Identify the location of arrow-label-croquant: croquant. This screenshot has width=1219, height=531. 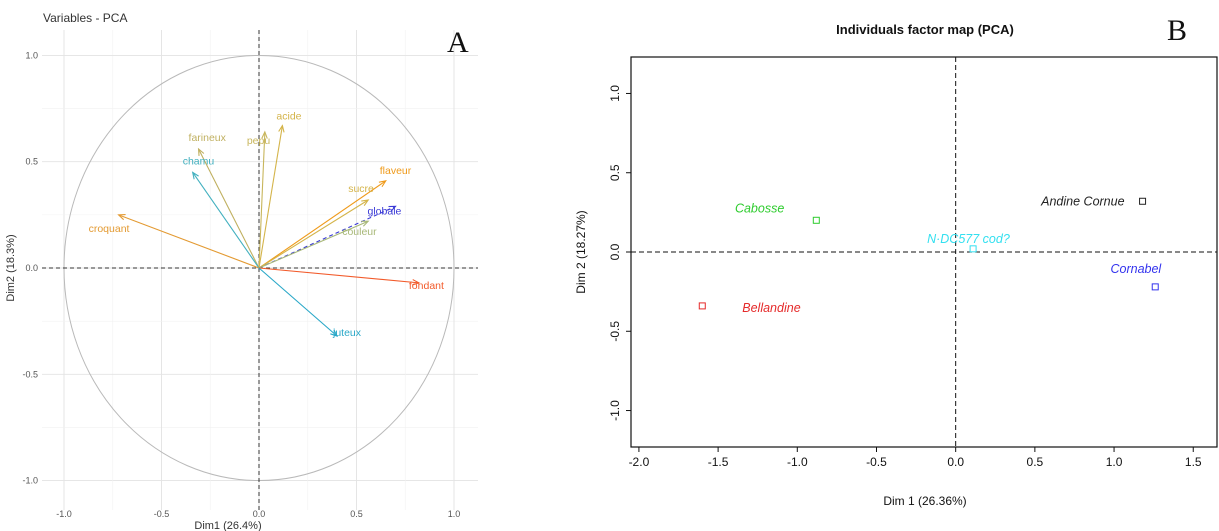
(109, 229).